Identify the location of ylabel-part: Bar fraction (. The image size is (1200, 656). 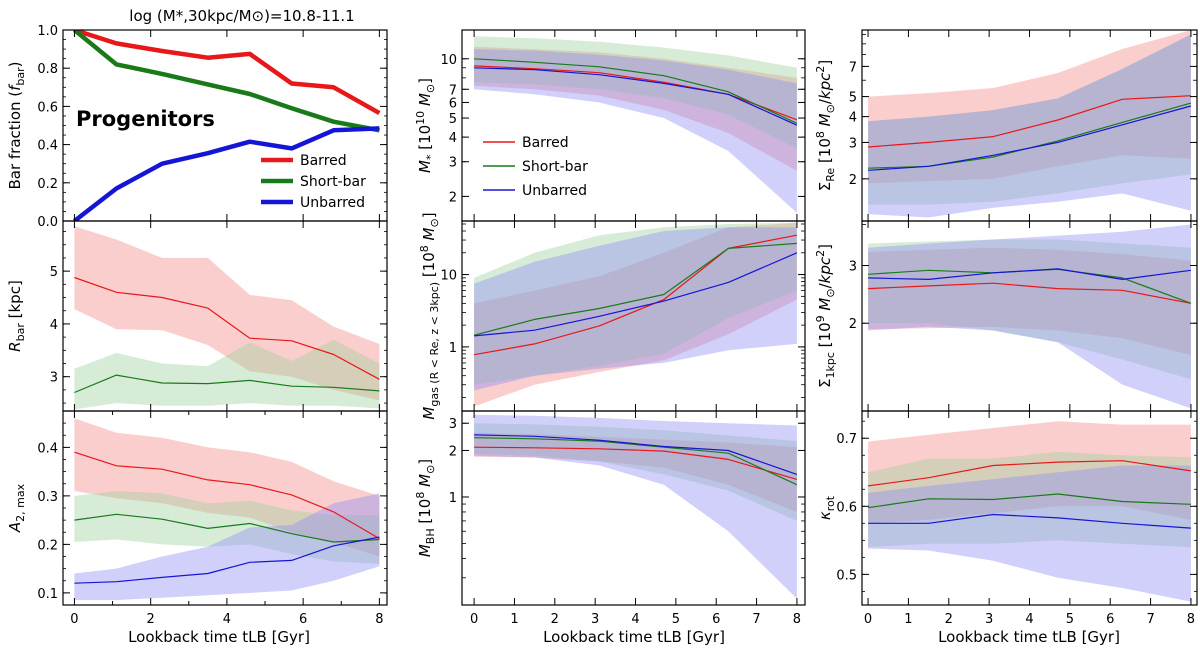
(15, 140).